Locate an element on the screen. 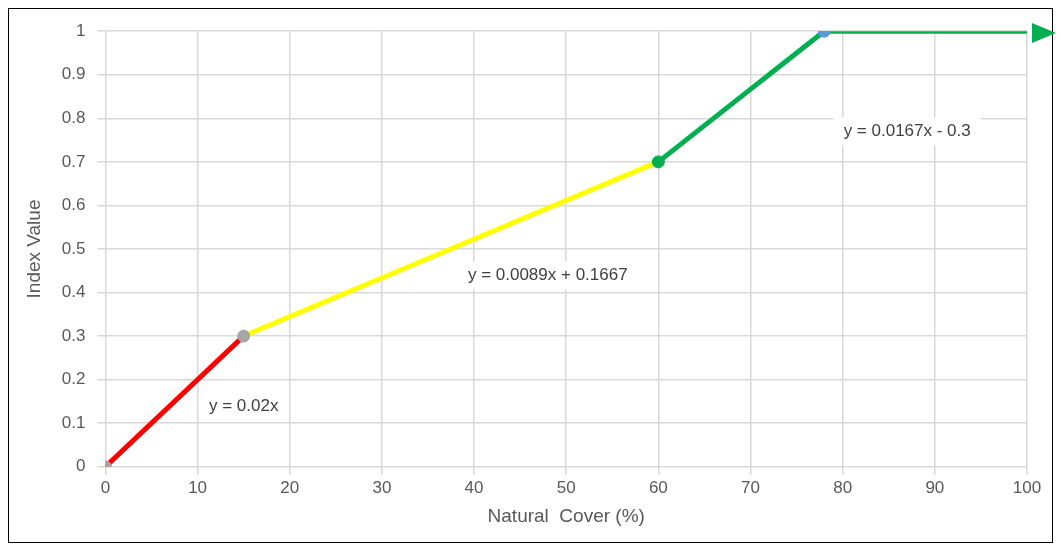 Image resolution: width=1061 pixels, height=551 pixels. annotation: y = 0.0167x - 0.3 is located at coordinates (907, 131).